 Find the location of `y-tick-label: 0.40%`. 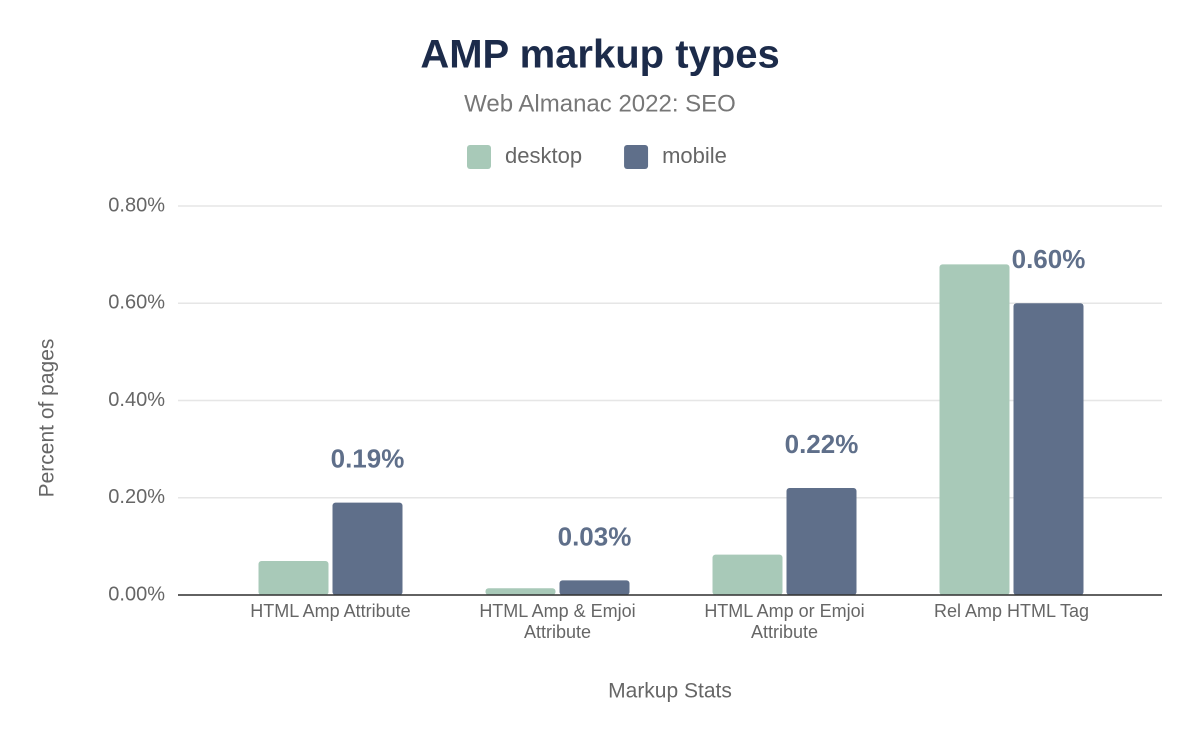

y-tick-label: 0.40% is located at coordinates (136, 400).